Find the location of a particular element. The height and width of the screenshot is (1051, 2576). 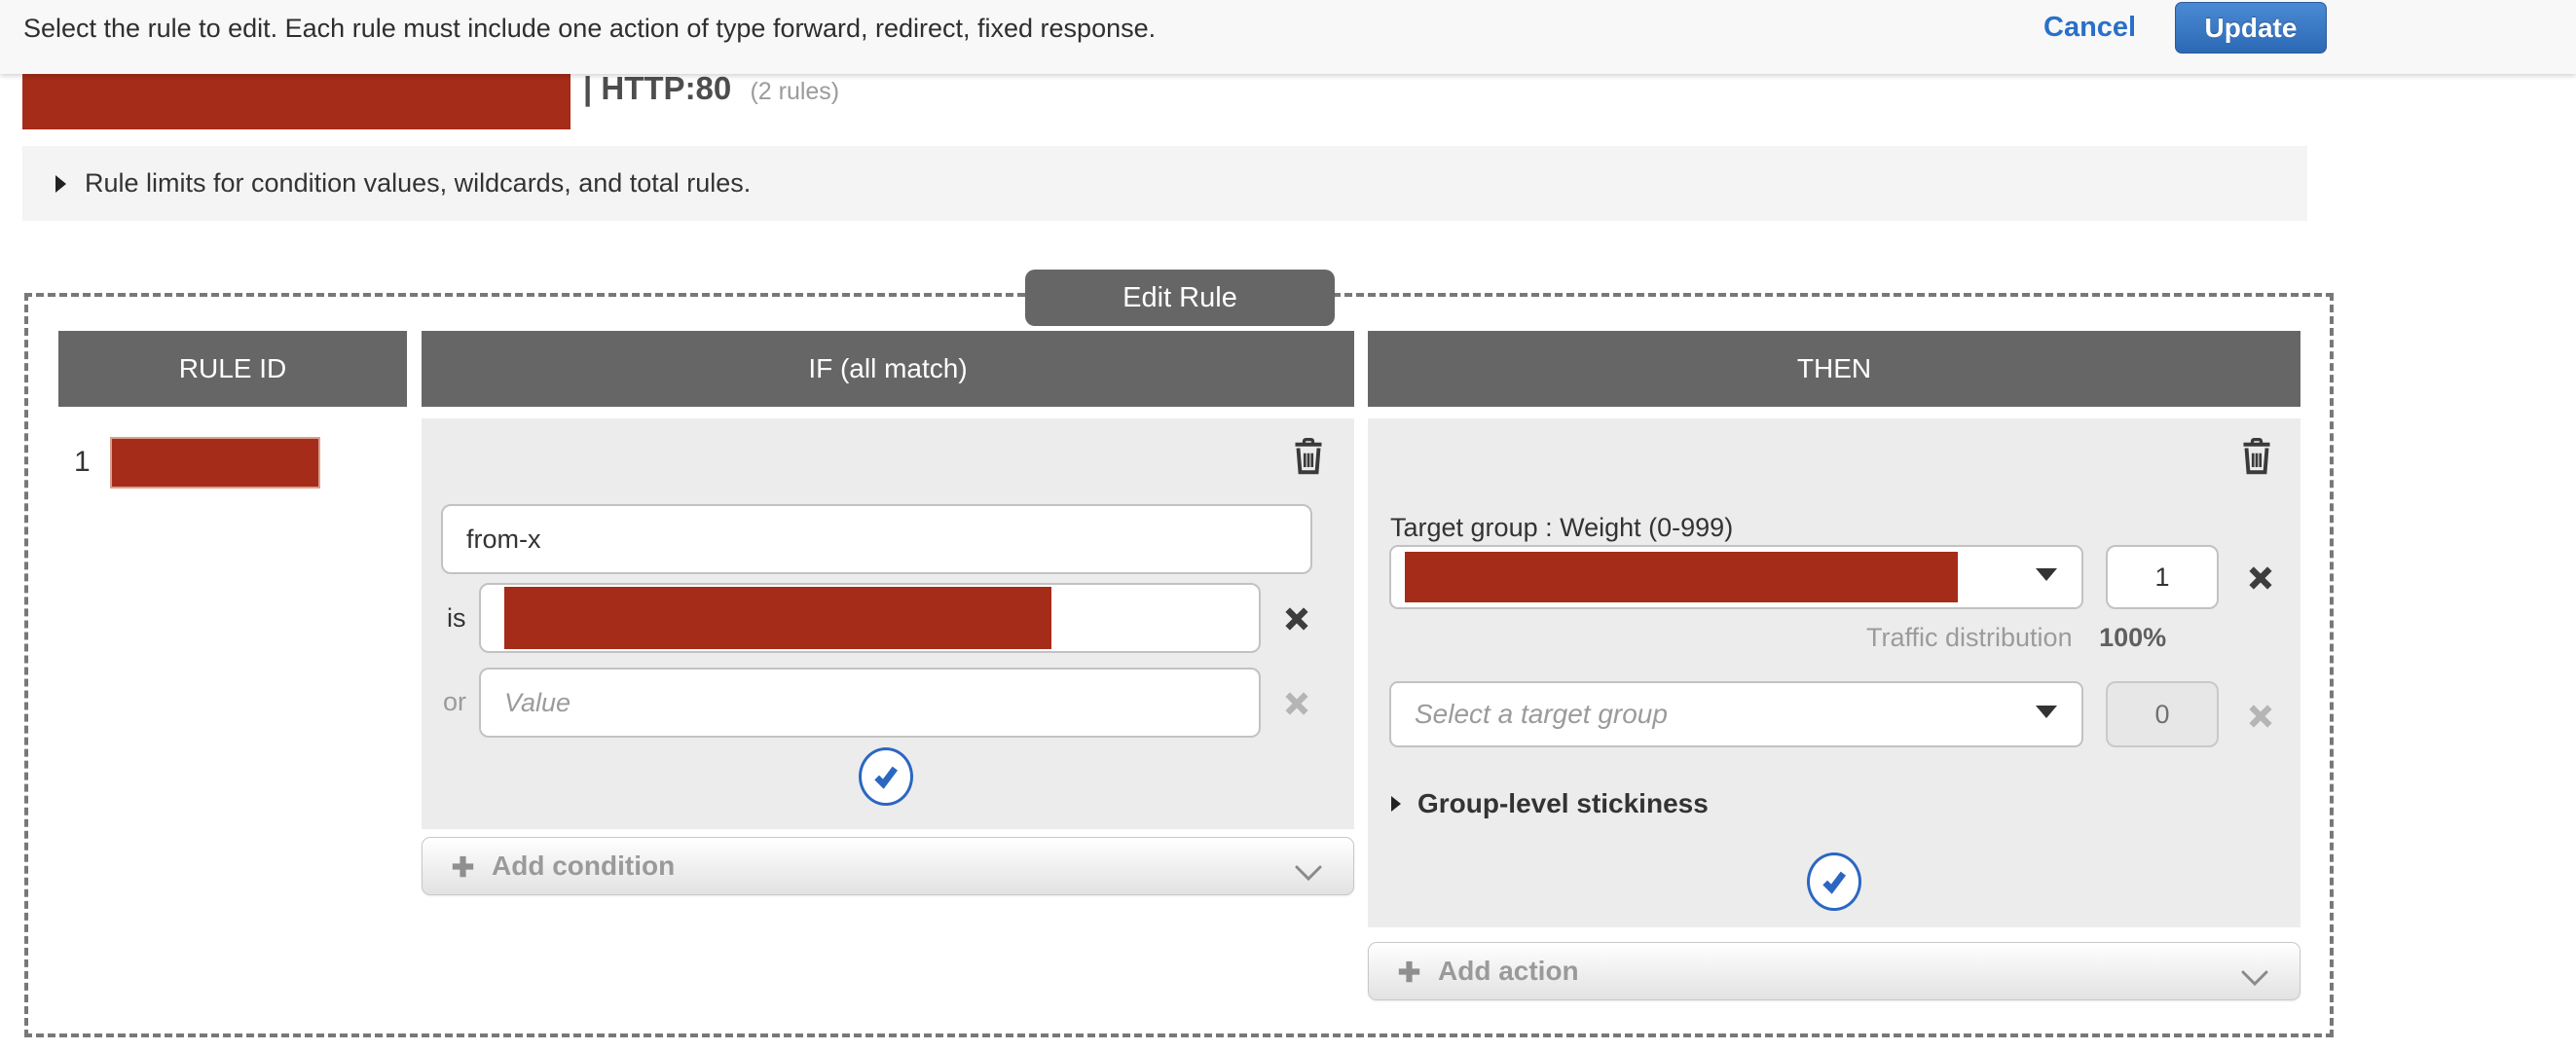

is-label: is is located at coordinates (456, 618).